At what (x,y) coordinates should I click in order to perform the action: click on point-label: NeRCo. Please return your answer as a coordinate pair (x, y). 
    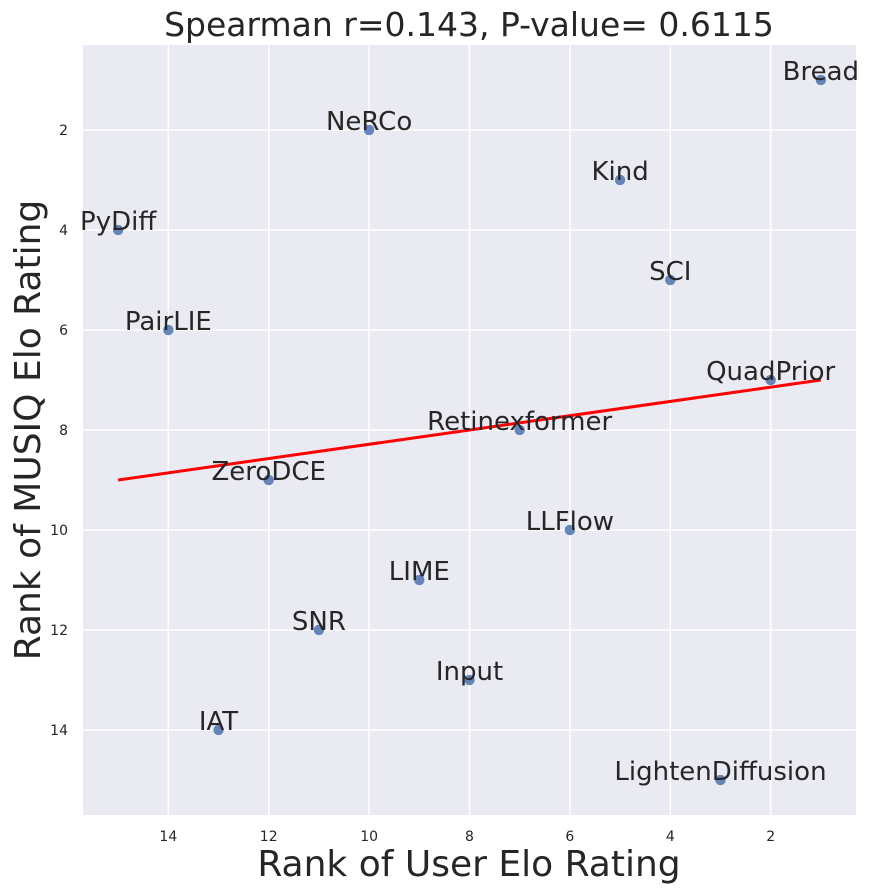
    Looking at the image, I should click on (369, 122).